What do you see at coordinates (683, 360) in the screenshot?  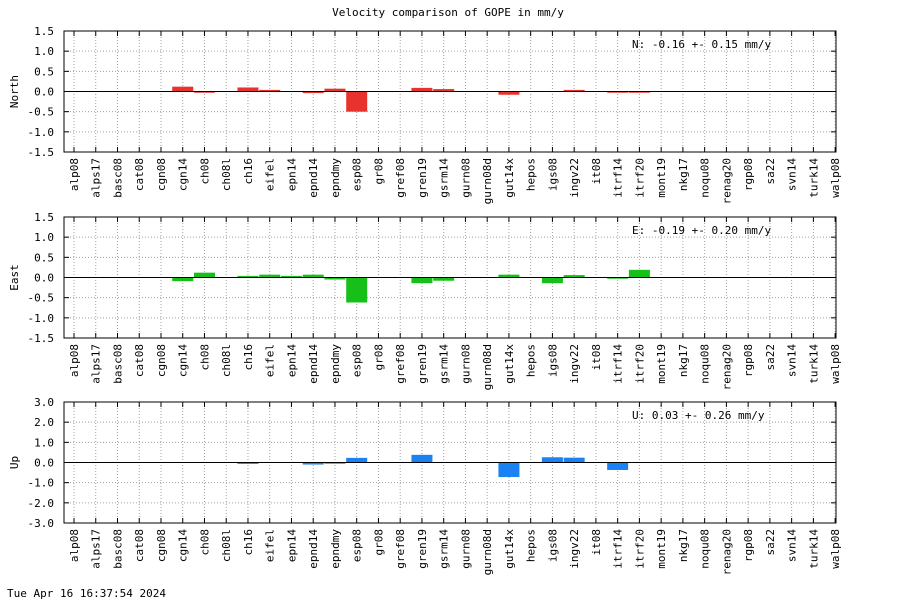 I see `x-tick-label: nkg17` at bounding box center [683, 360].